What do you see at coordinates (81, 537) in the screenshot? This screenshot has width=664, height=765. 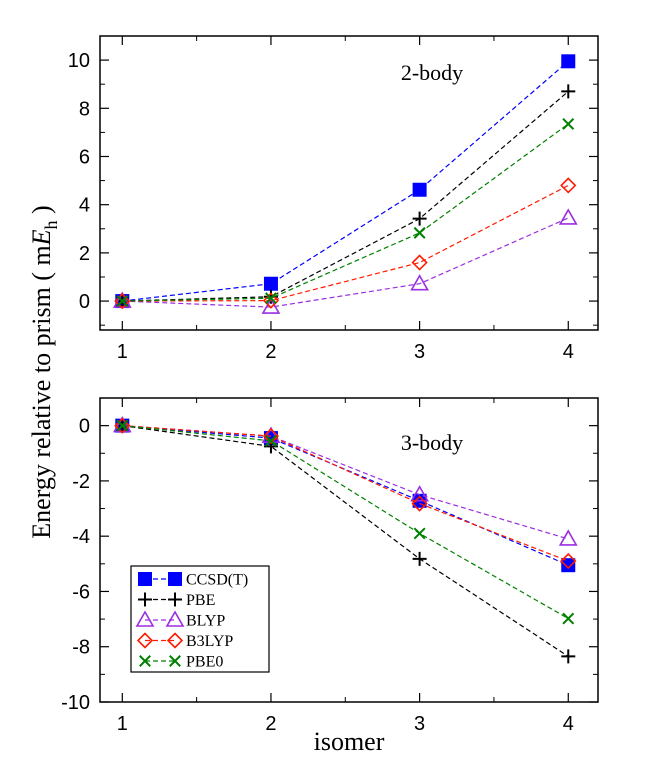 I see `y-tick-label: -4` at bounding box center [81, 537].